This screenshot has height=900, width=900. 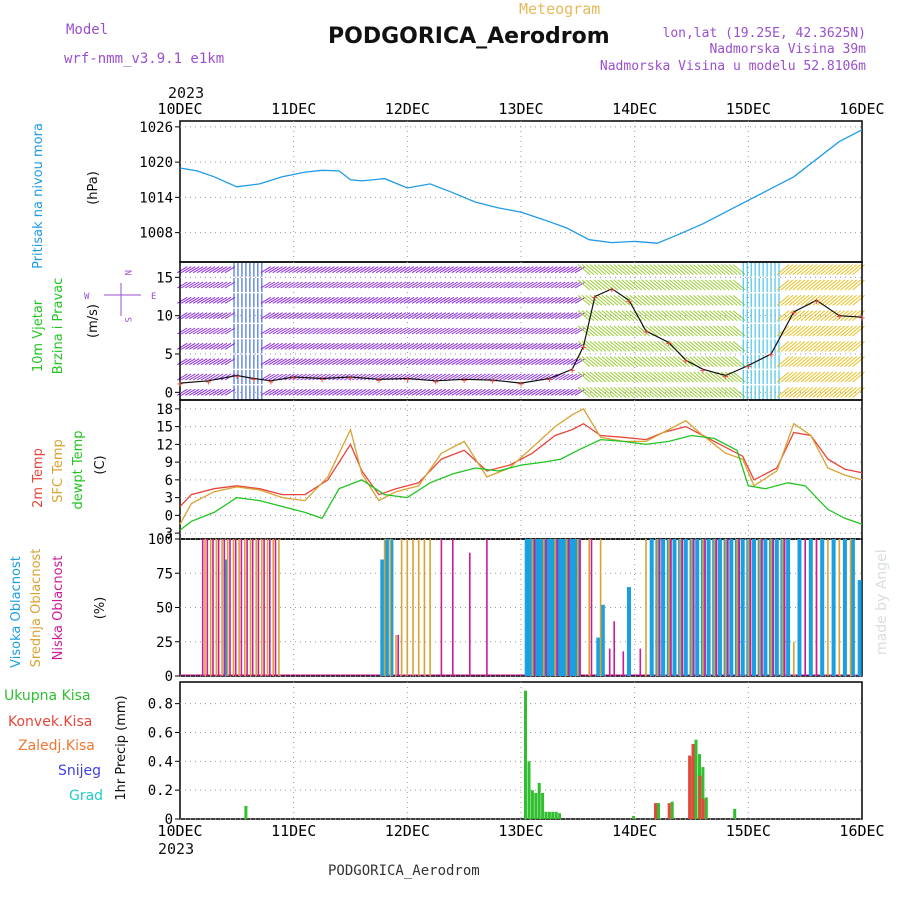 What do you see at coordinates (179, 831) in the screenshot?
I see `x-tick-label-bottom: 10DEC` at bounding box center [179, 831].